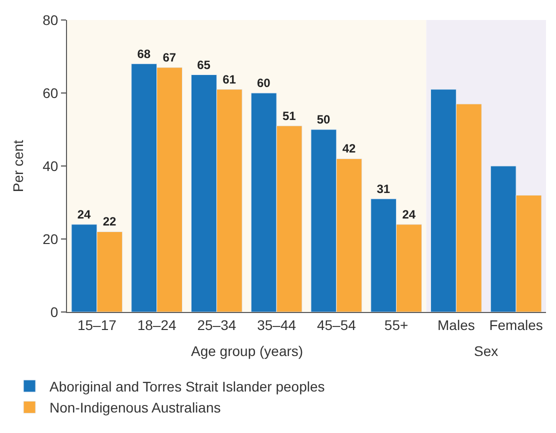 The width and height of the screenshot is (556, 433). What do you see at coordinates (50, 92) in the screenshot?
I see `y-tick-label: 60` at bounding box center [50, 92].